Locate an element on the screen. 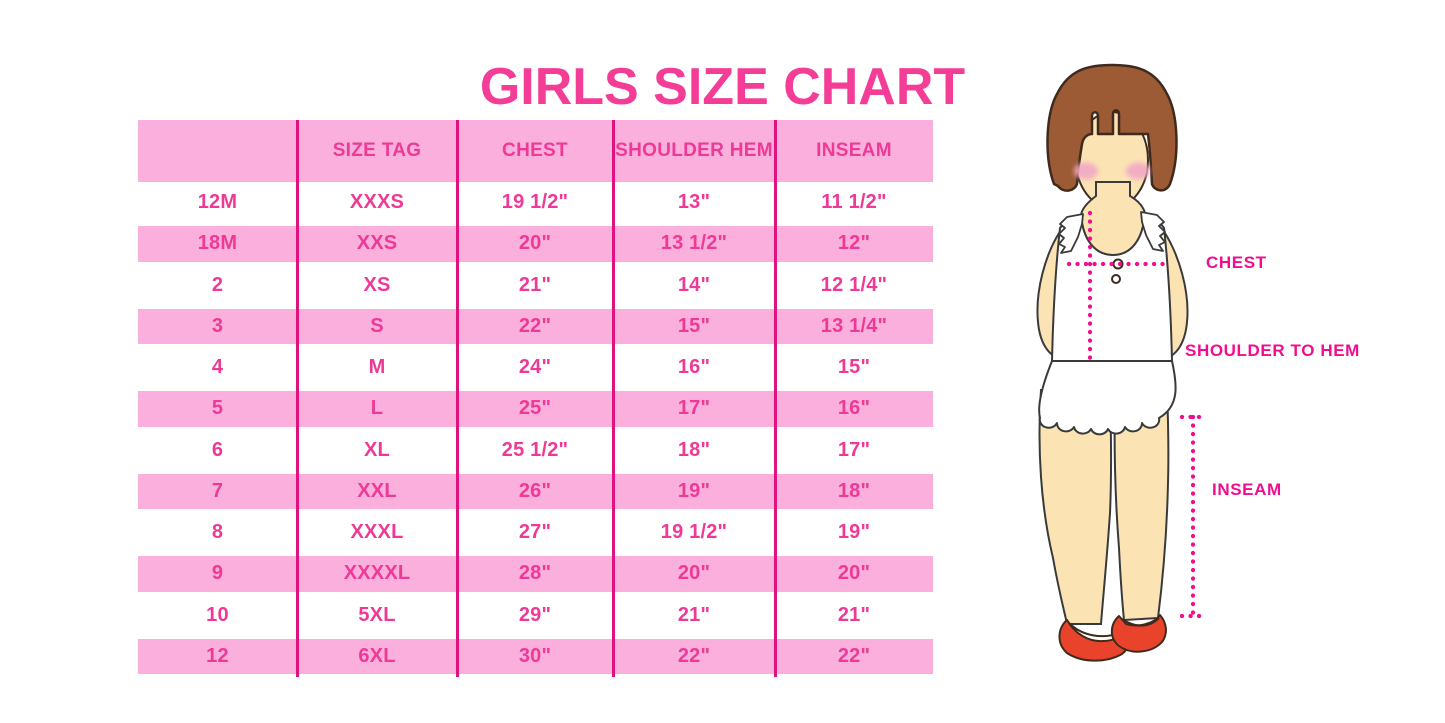 Image resolution: width=1445 pixels, height=723 pixels. table-row: 10 5XL 29" 21" 21" is located at coordinates (535, 615).